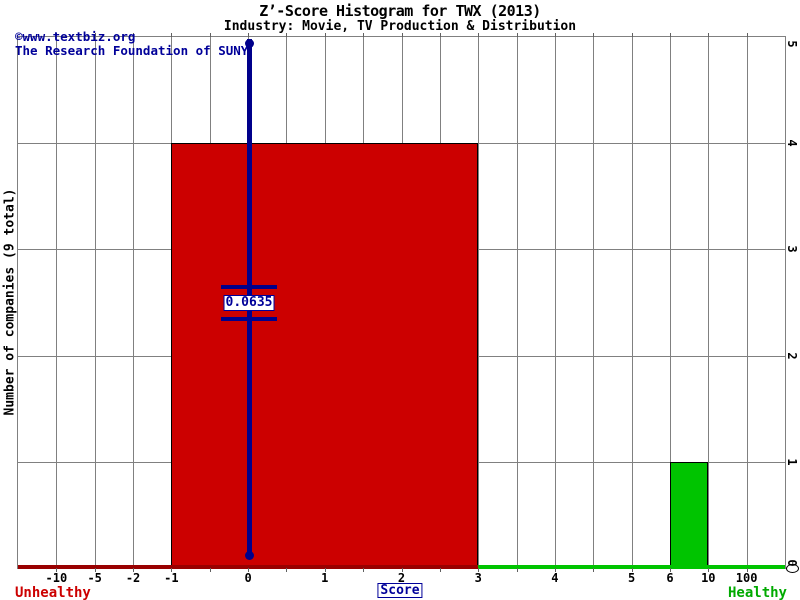 This screenshot has height=600, width=800. Describe the element at coordinates (249, 286) in the screenshot. I see `marker-crossbar-top` at that location.